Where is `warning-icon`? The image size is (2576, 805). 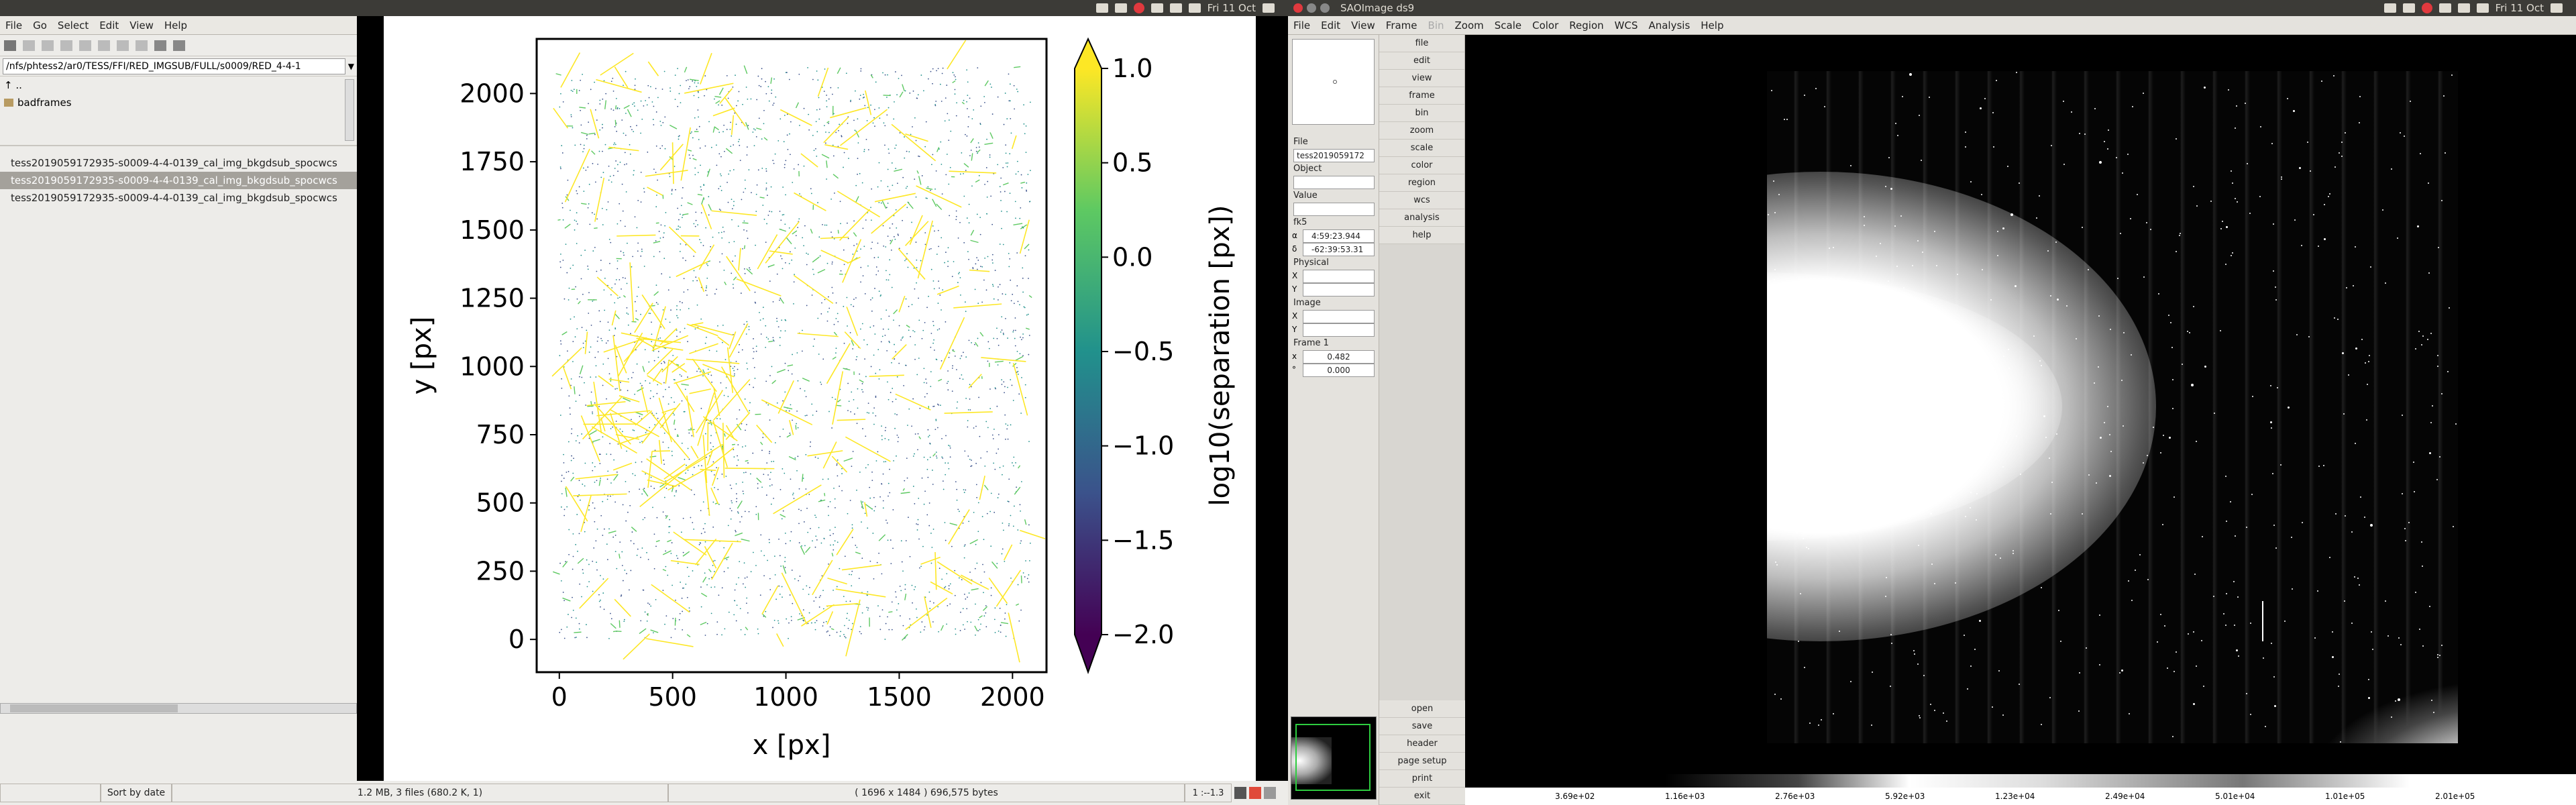 warning-icon is located at coordinates (1270, 793).